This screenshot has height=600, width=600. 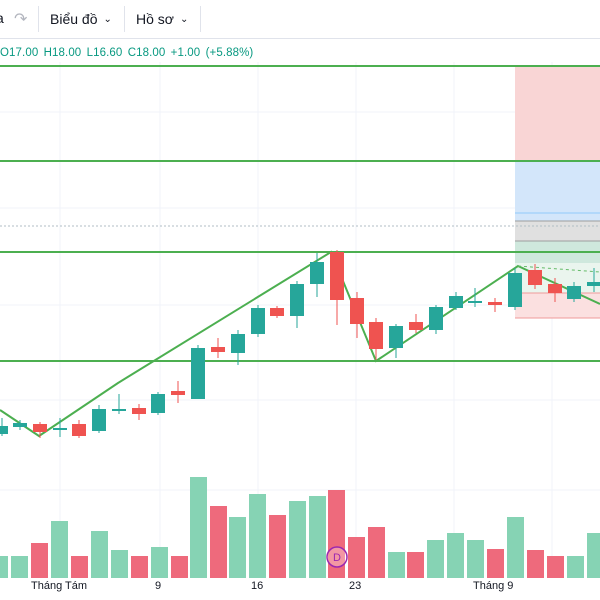 What do you see at coordinates (74, 19) in the screenshot?
I see `chart-menu-label: Biểu đồ` at bounding box center [74, 19].